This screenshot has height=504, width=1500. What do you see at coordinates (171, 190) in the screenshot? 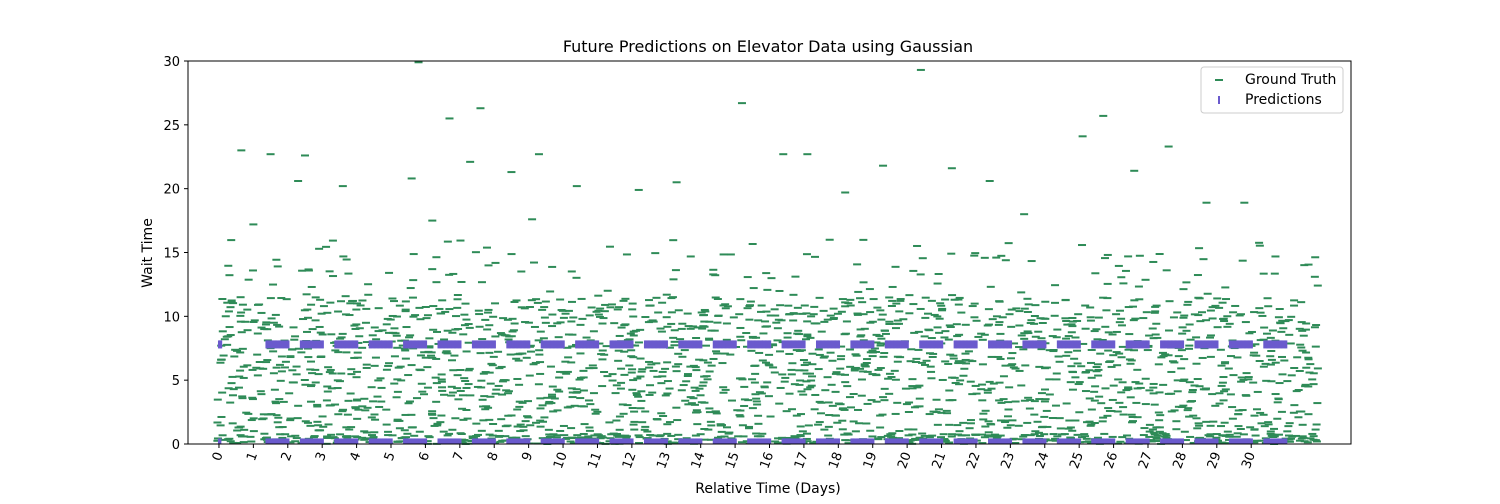
I see `y-tick-label: 20` at bounding box center [171, 190].